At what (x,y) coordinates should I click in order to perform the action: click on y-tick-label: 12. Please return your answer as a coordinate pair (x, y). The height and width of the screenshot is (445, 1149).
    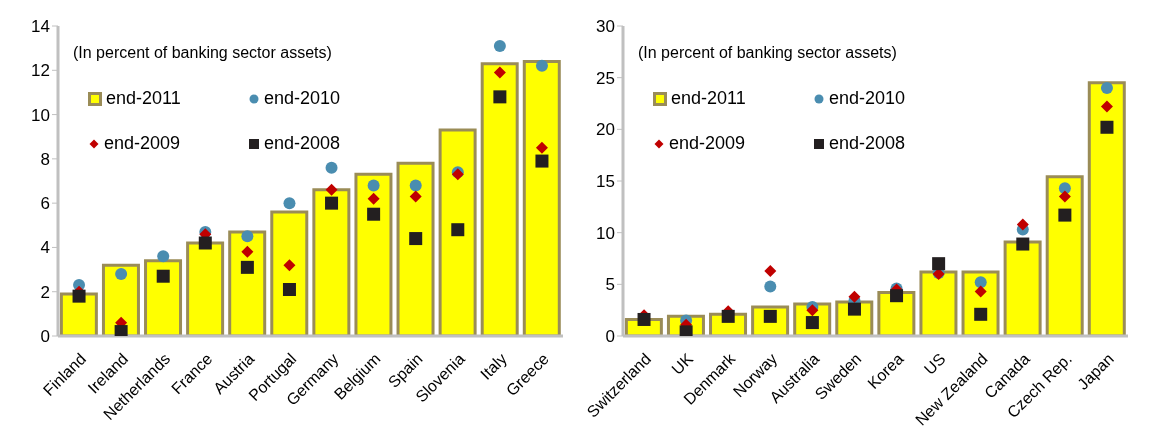
    Looking at the image, I should click on (40, 71).